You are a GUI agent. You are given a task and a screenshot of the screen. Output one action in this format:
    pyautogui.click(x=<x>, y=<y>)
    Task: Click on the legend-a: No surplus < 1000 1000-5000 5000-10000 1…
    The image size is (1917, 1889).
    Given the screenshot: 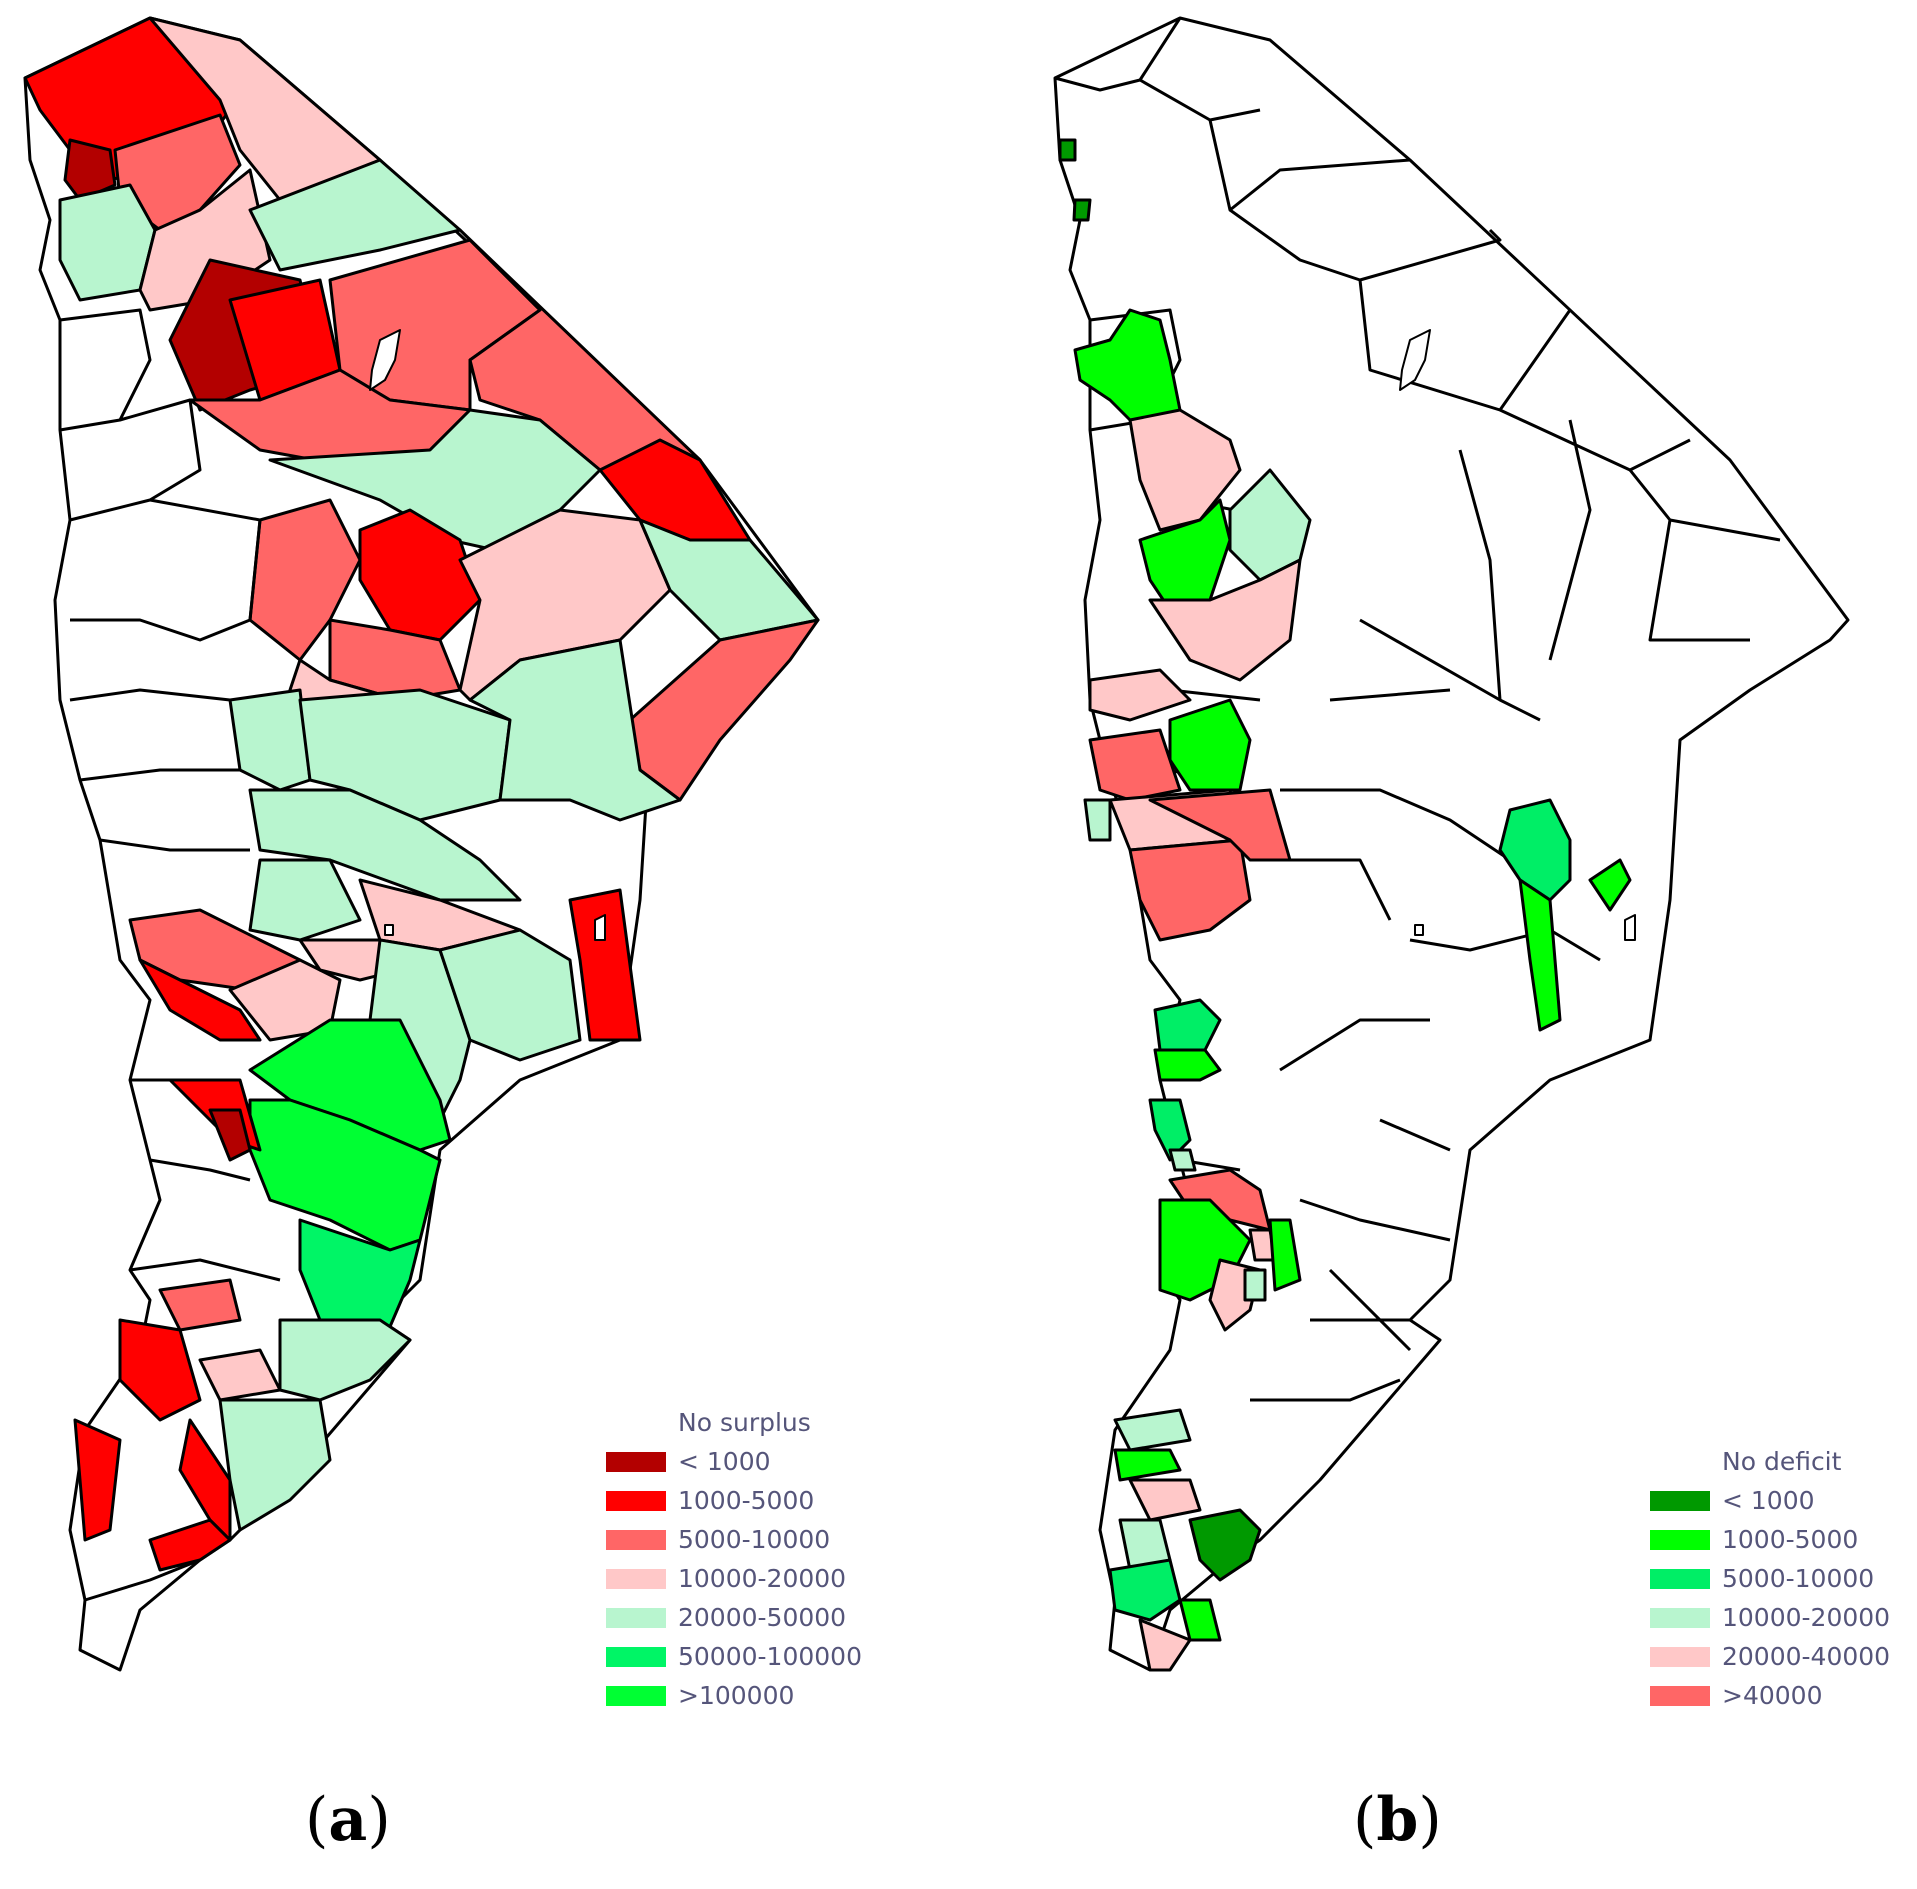 What is the action you would take?
    pyautogui.click(x=734, y=1559)
    